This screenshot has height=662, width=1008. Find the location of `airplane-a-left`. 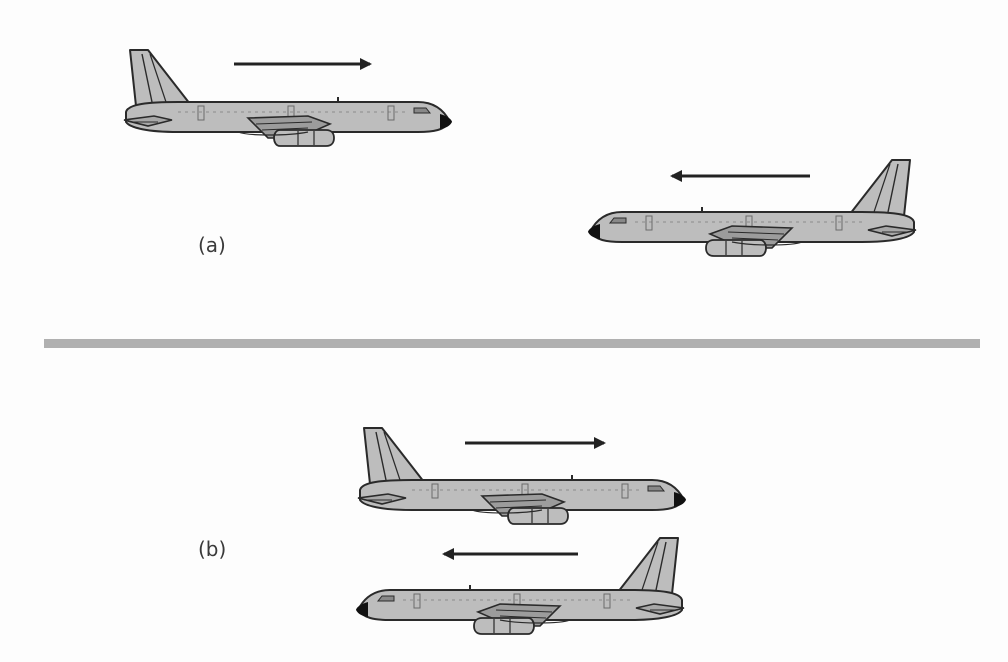

airplane-a-left is located at coordinates (752, 208).